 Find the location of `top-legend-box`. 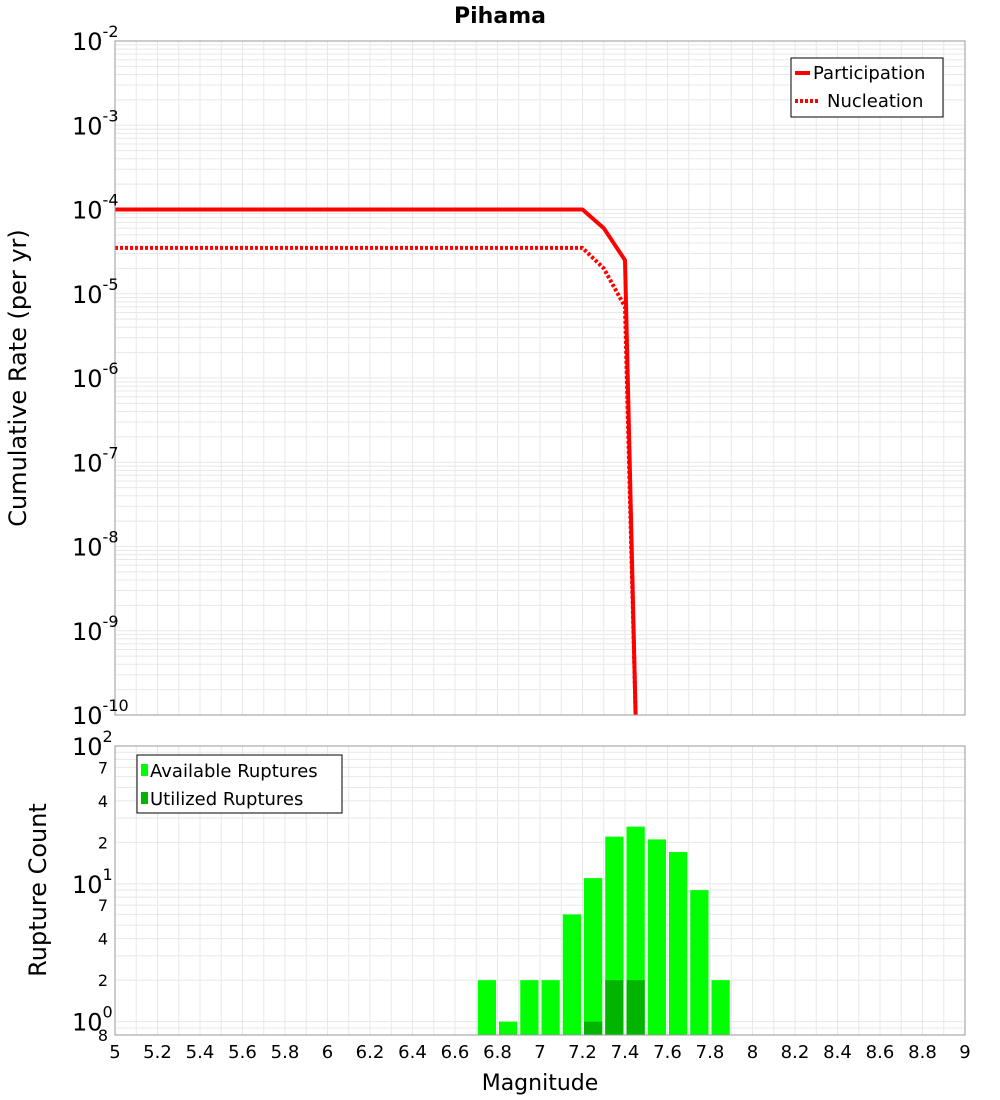

top-legend-box is located at coordinates (867, 87).